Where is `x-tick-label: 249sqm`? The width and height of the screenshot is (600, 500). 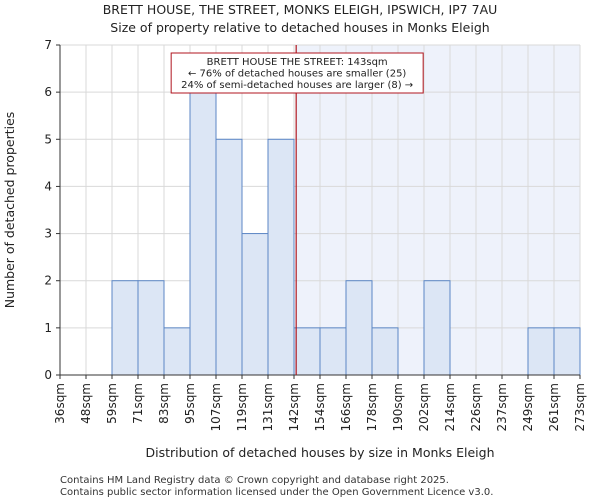 x-tick-label: 249sqm is located at coordinates (528, 407).